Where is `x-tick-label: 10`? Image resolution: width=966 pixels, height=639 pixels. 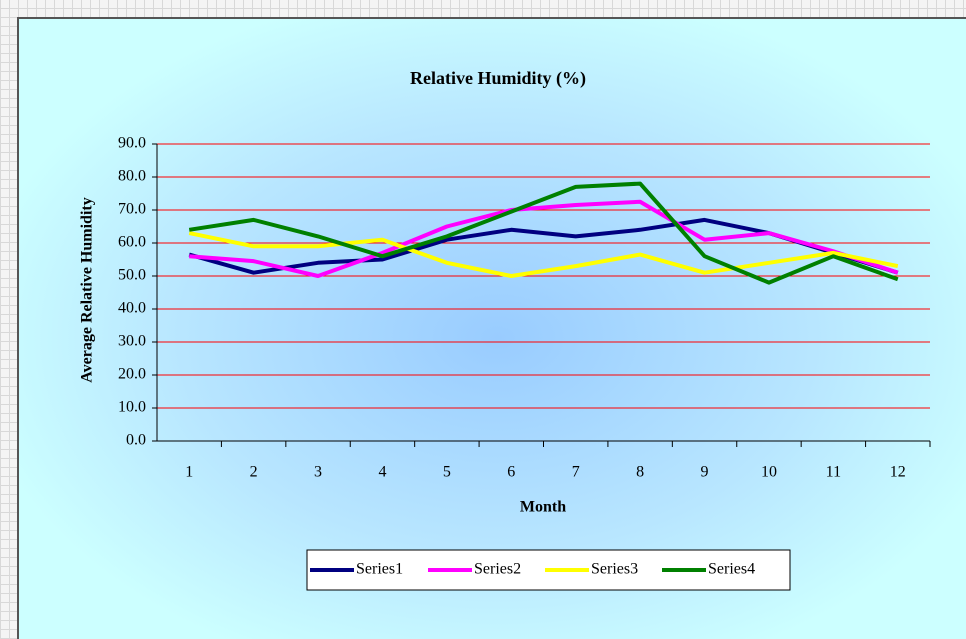
x-tick-label: 10 is located at coordinates (769, 472).